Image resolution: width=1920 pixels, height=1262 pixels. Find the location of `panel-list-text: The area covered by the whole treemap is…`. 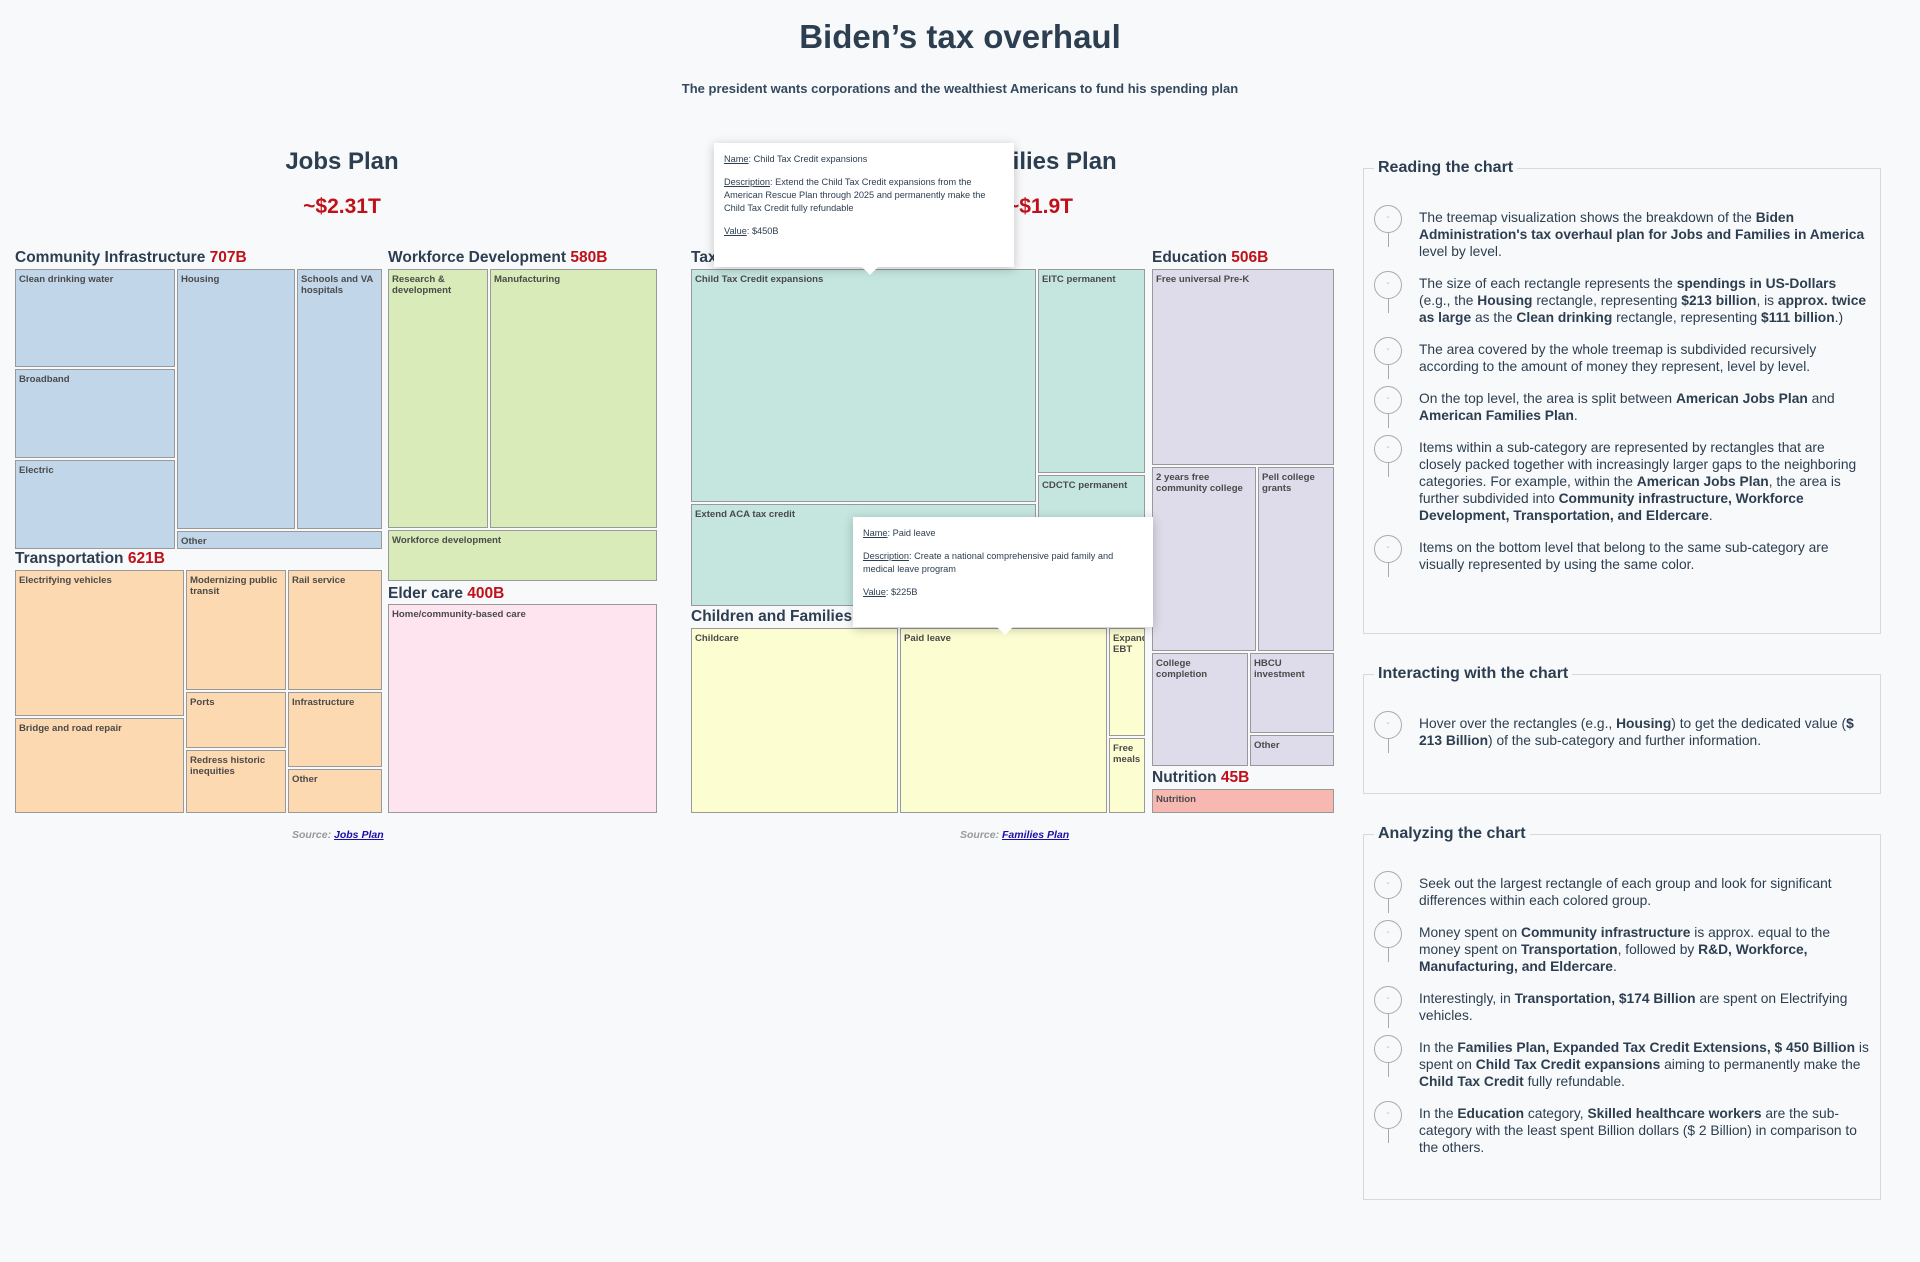

panel-list-text: The area covered by the whole treemap is… is located at coordinates (1618, 358).